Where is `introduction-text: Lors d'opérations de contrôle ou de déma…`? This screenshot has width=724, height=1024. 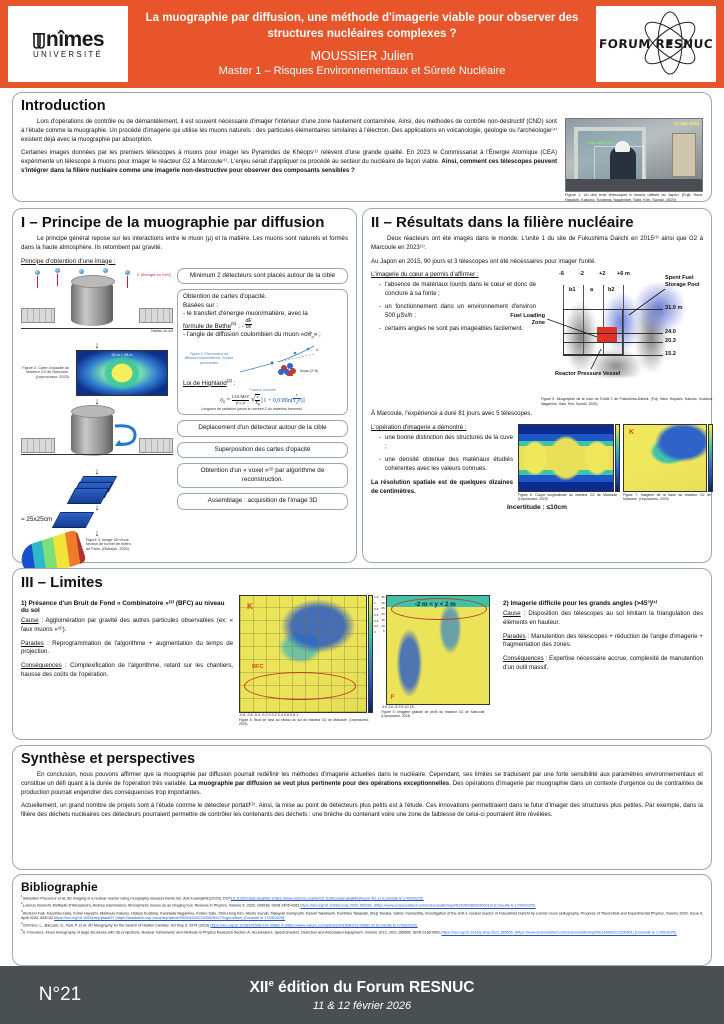 introduction-text: Lors d'opérations de contrôle ou de déma… is located at coordinates (290, 160).